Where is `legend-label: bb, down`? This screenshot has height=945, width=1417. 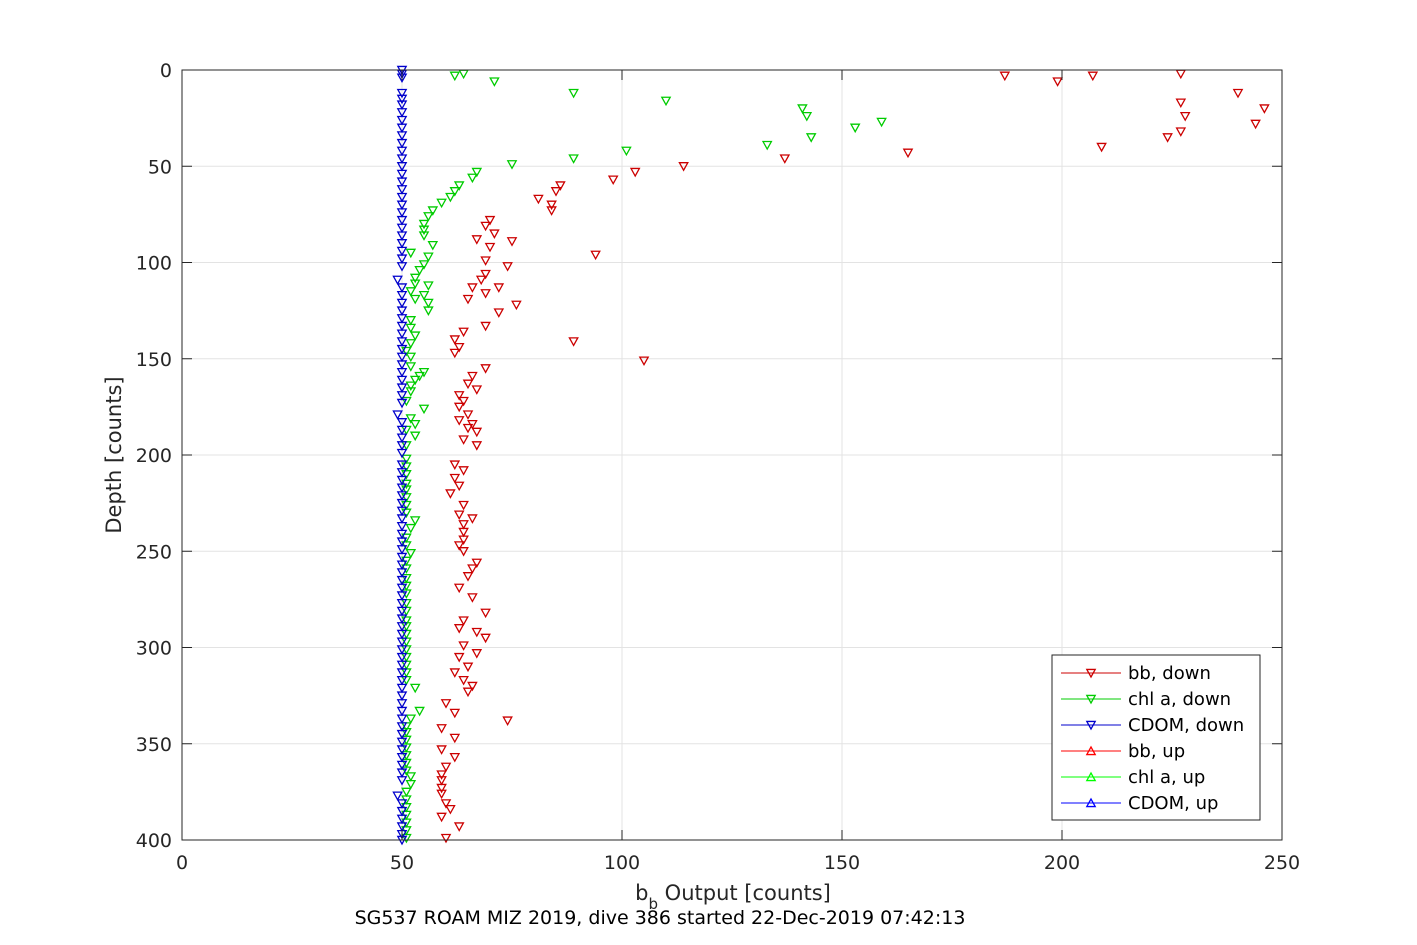
legend-label: bb, down is located at coordinates (1169, 673).